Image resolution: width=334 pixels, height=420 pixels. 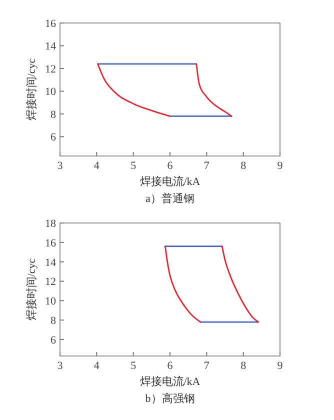 What do you see at coordinates (50, 224) in the screenshot?
I see `y-tick-label: 18` at bounding box center [50, 224].